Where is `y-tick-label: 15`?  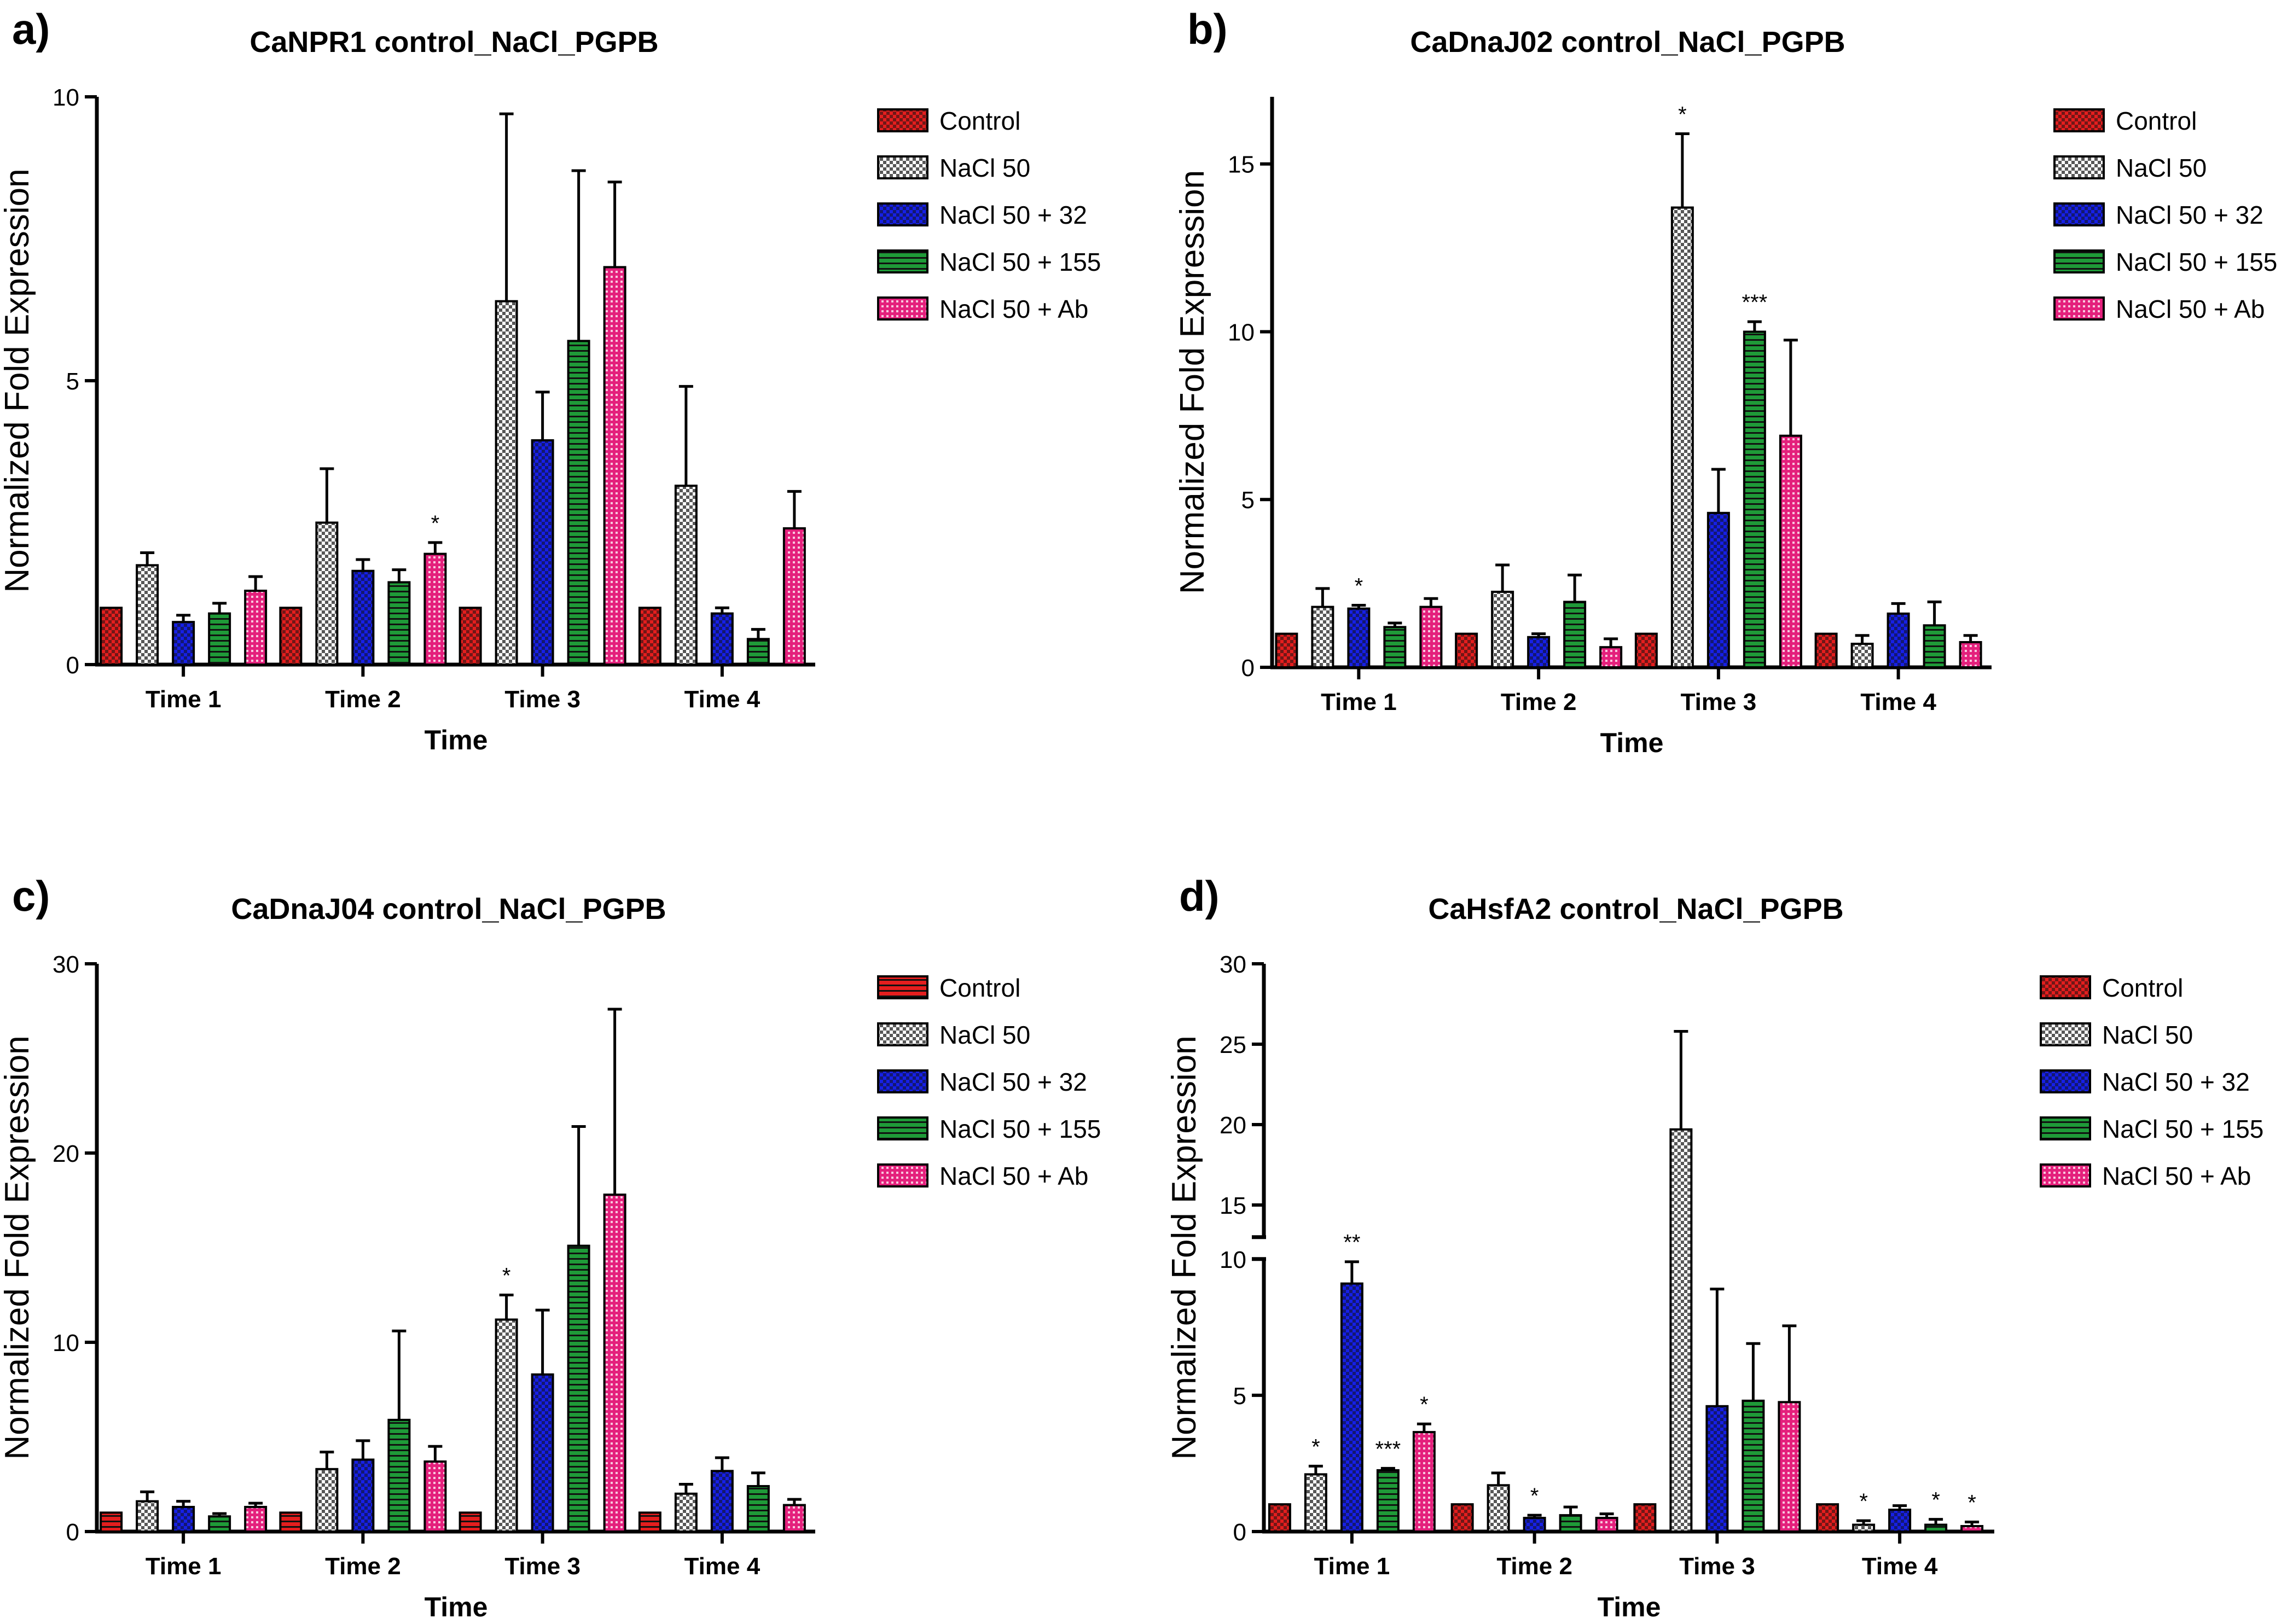 y-tick-label: 15 is located at coordinates (1241, 165).